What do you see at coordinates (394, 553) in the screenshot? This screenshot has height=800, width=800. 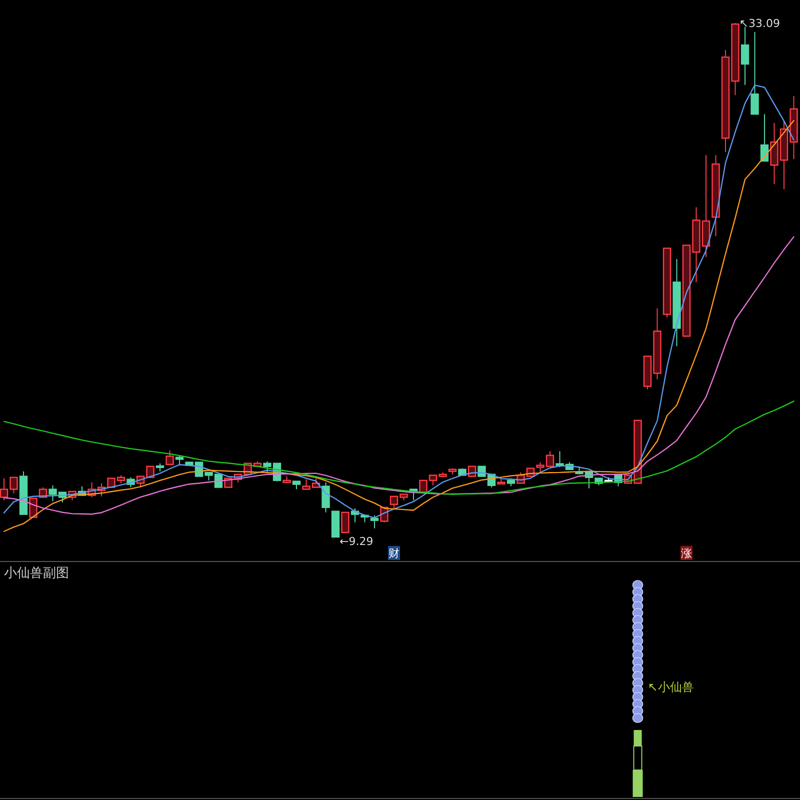 I see `text: 财` at bounding box center [394, 553].